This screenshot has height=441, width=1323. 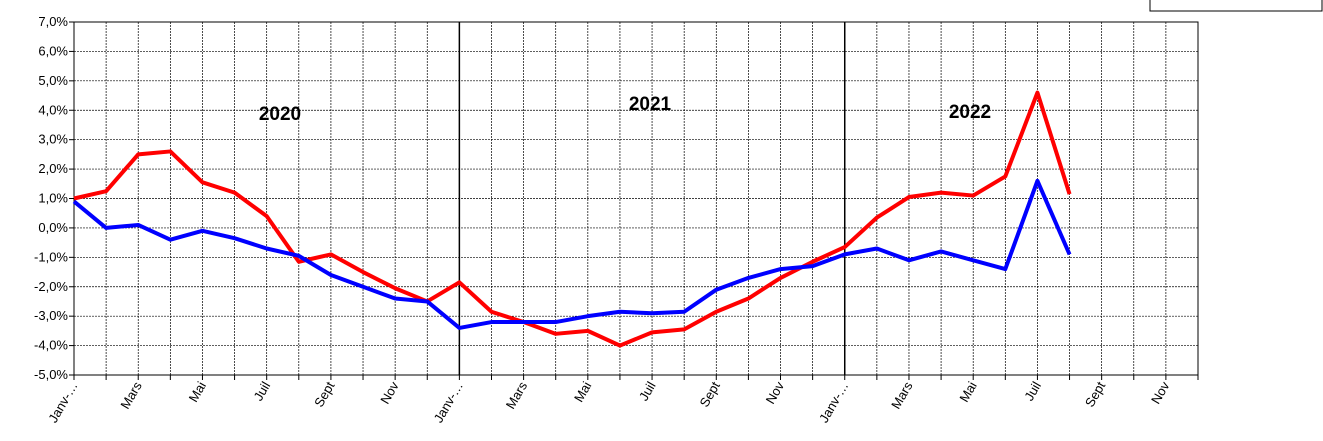 I want to click on y-tick-label: -4,0%, so click(x=51, y=345).